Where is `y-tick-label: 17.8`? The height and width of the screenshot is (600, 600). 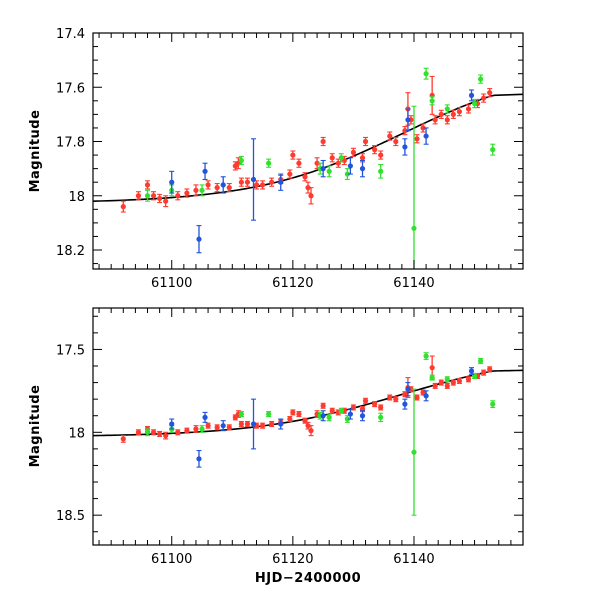
y-tick-label: 17.8 is located at coordinates (70, 143).